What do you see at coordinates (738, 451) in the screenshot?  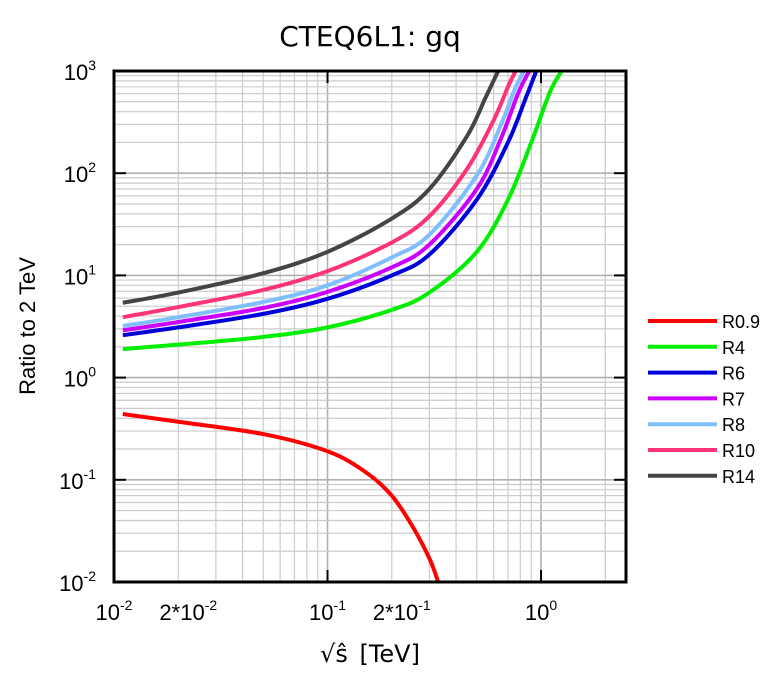 I see `legend-label: R10` at bounding box center [738, 451].